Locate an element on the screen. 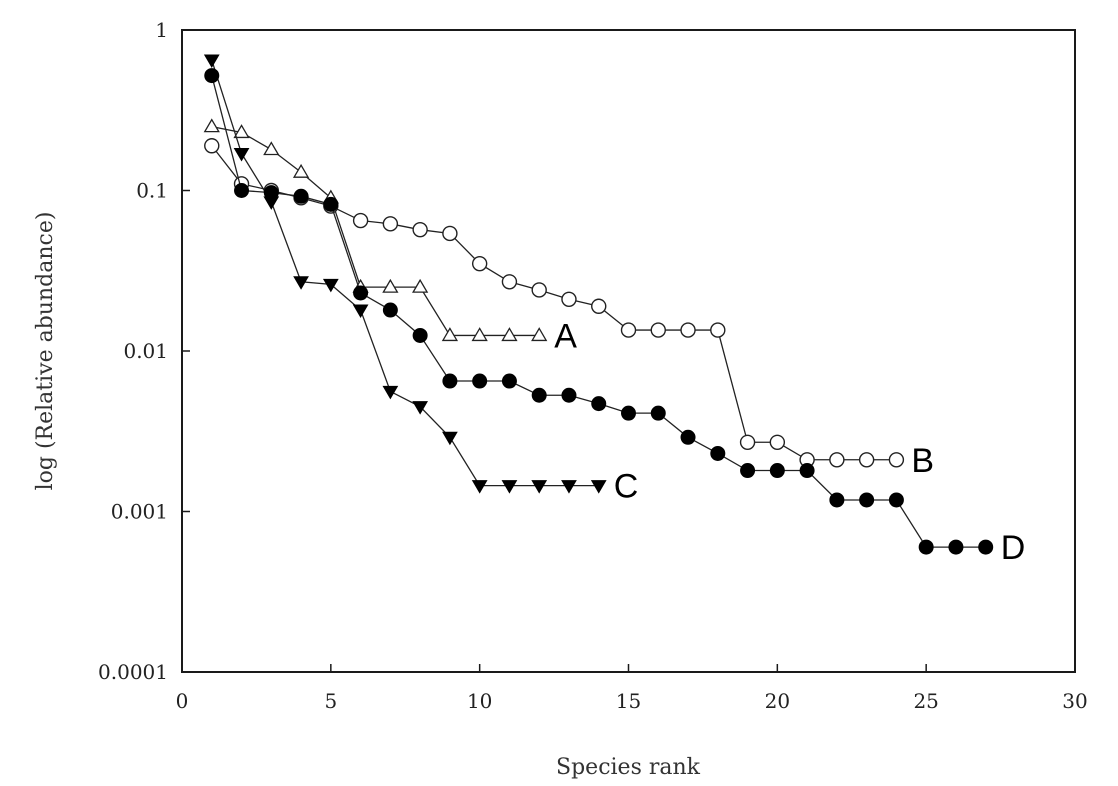  series-label: B is located at coordinates (922, 461).